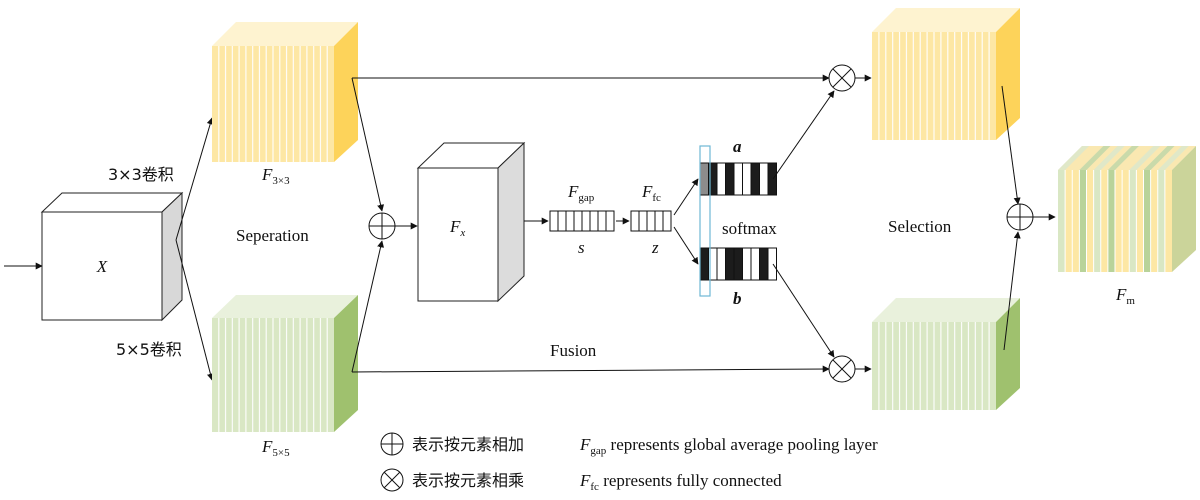  I want to click on fx-cube, so click(471, 222).